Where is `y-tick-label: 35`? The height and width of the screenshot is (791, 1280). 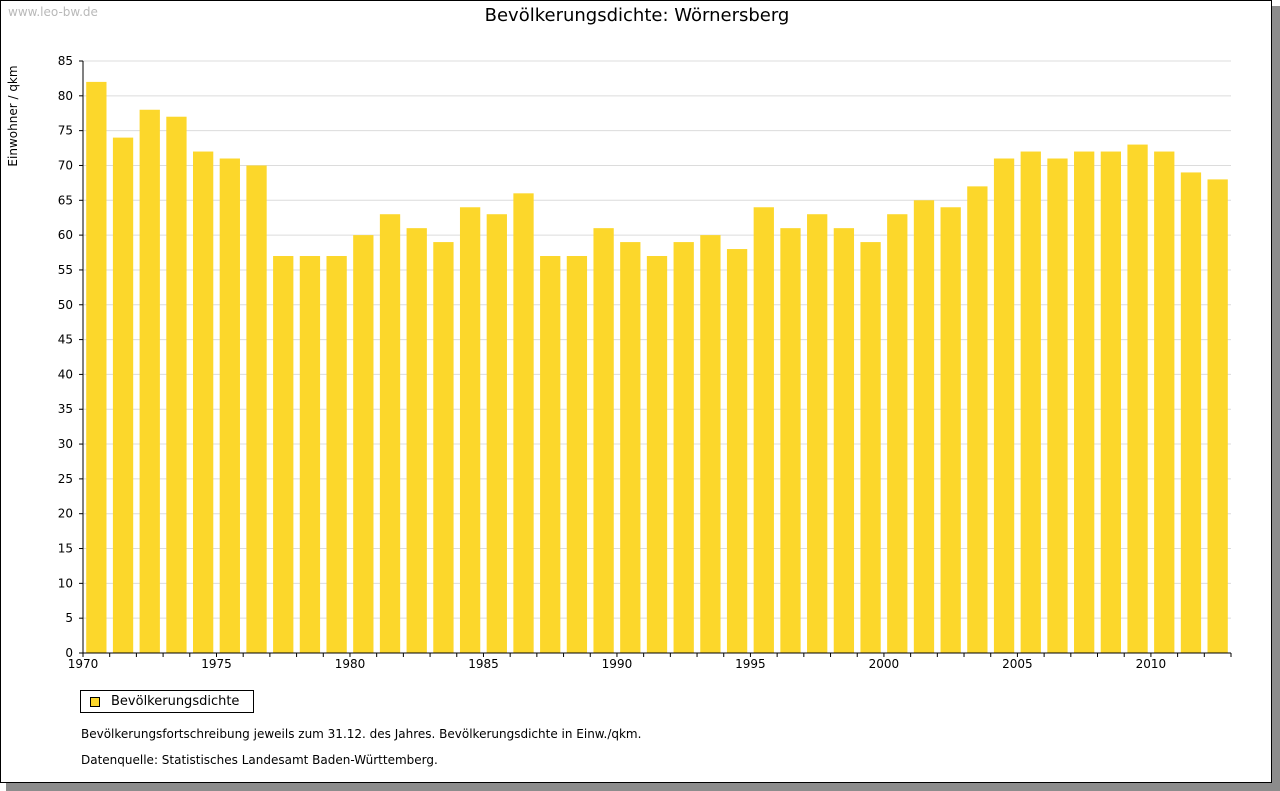 y-tick-label: 35 is located at coordinates (65, 409).